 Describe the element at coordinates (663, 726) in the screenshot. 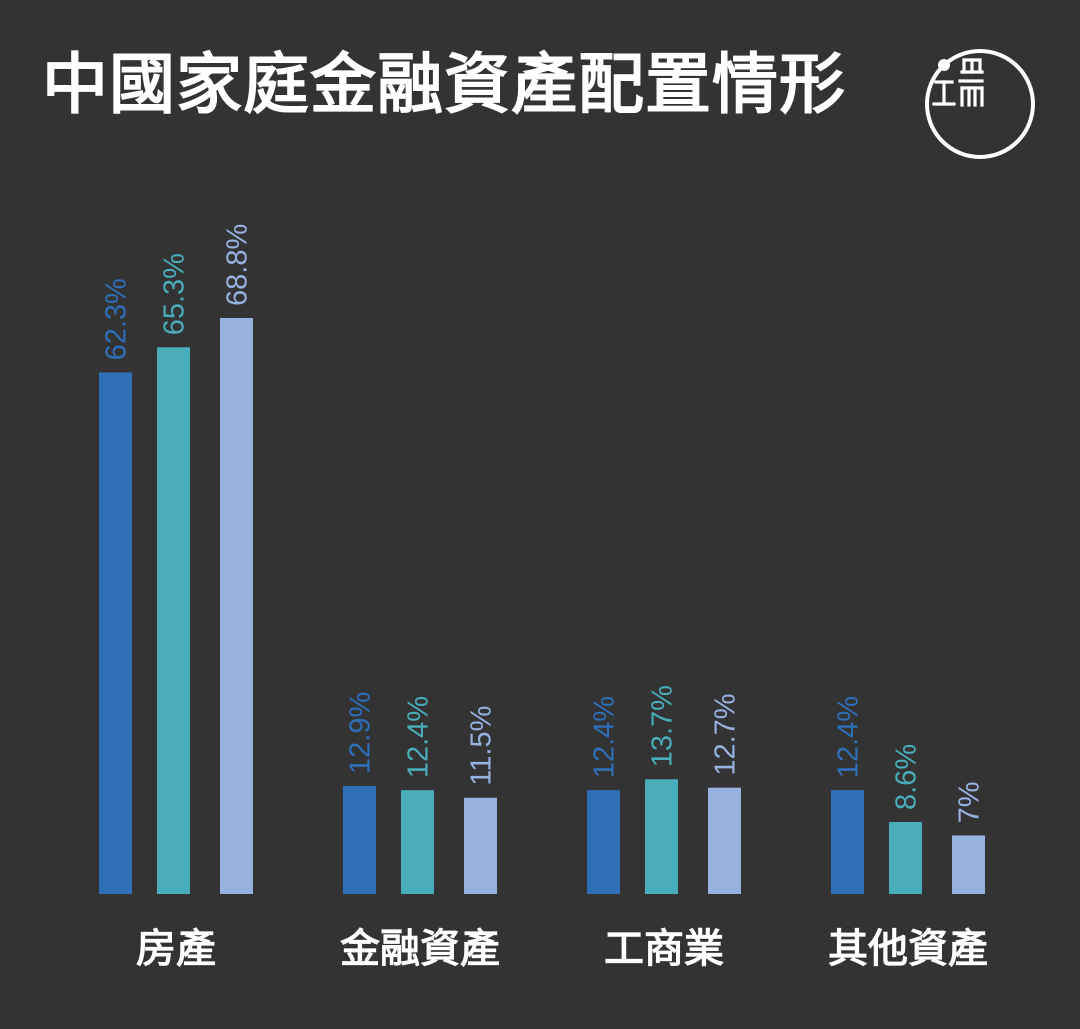

I see `data-label: 13.7%` at that location.